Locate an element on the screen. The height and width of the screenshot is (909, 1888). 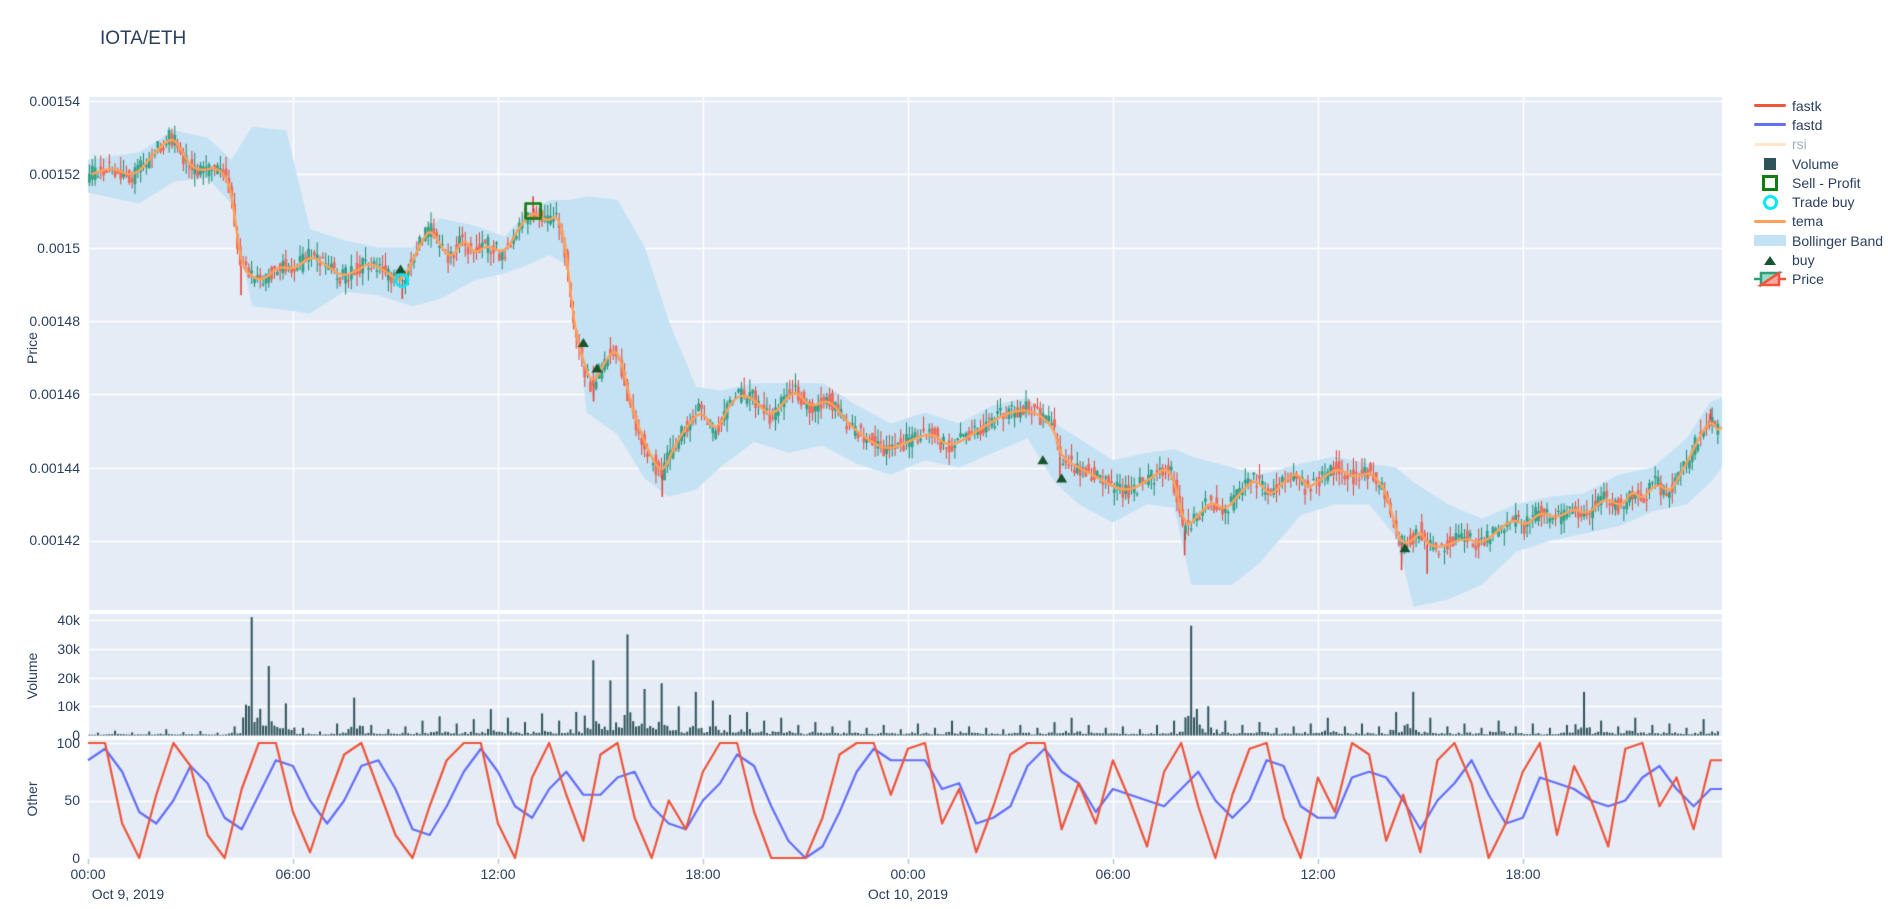
legend-item-label: Trade buy is located at coordinates (1823, 202).